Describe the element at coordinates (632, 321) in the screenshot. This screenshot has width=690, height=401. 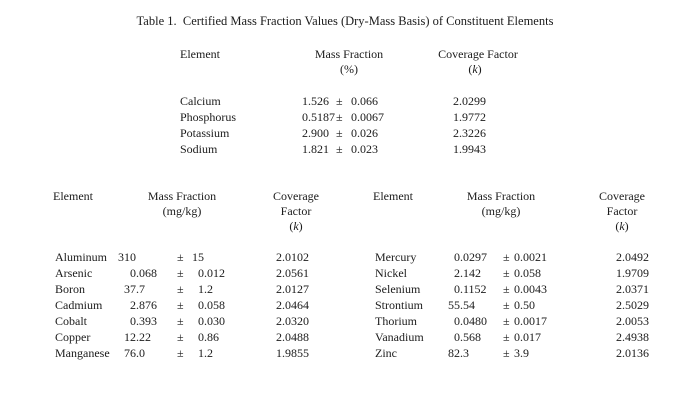
I see `coverage-factor-value: 2.0053` at that location.